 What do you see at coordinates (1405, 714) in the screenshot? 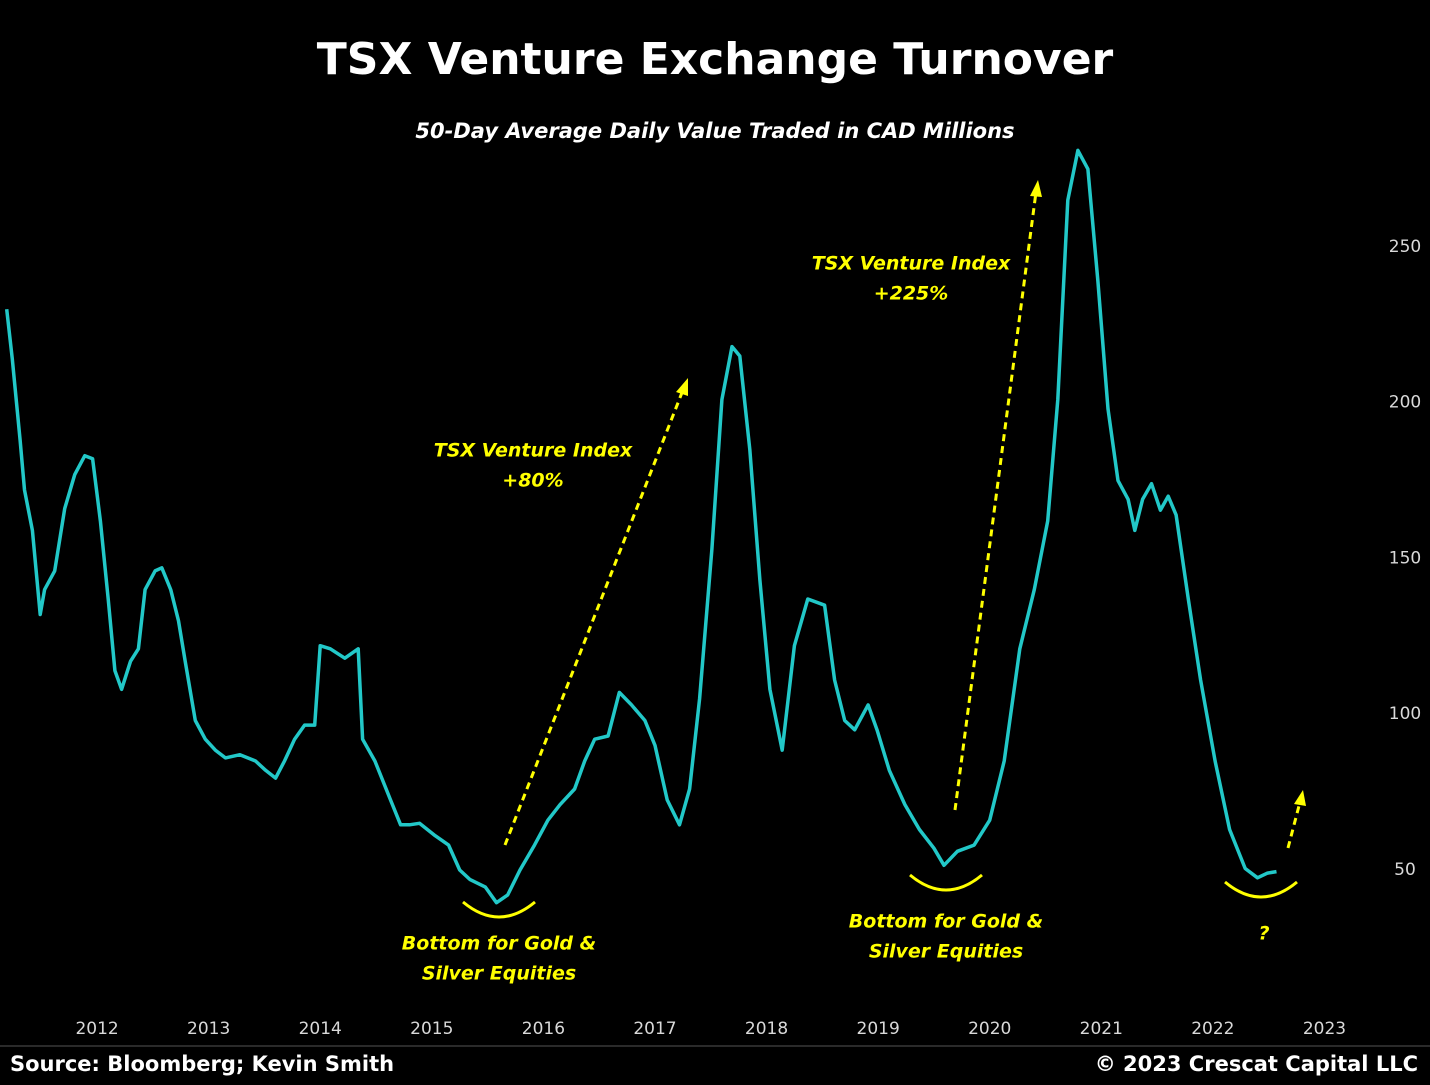
I see `y-tick-label: 100` at bounding box center [1405, 714].